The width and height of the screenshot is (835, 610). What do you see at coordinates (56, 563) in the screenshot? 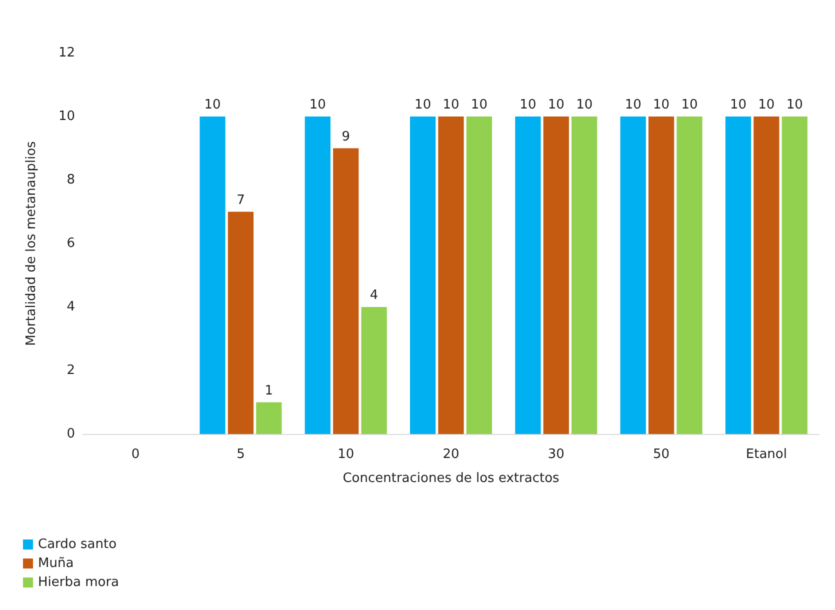
I see `legend-label: Muña` at bounding box center [56, 563].